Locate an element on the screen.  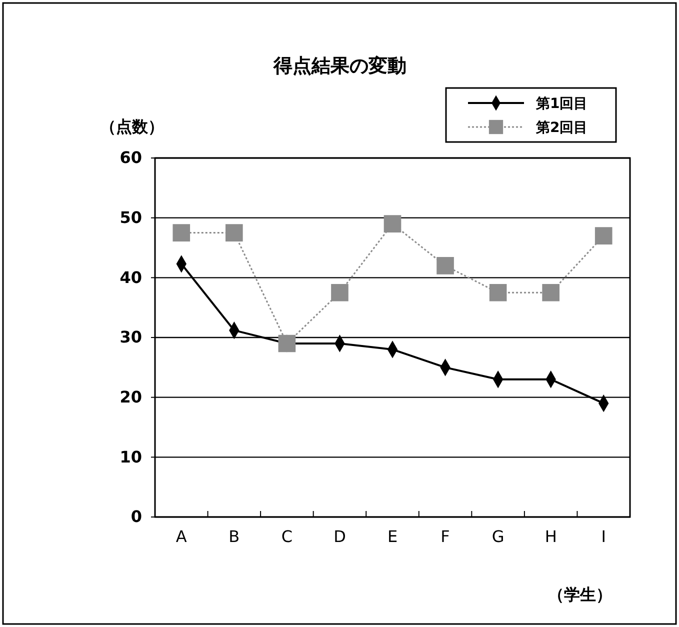
y-tick-label: 40 is located at coordinates (131, 277).